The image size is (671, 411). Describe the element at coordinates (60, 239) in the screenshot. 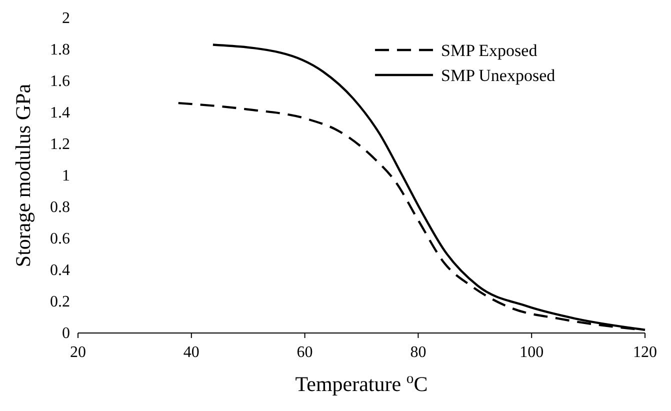

I see `y-tick-label: 0.6` at that location.